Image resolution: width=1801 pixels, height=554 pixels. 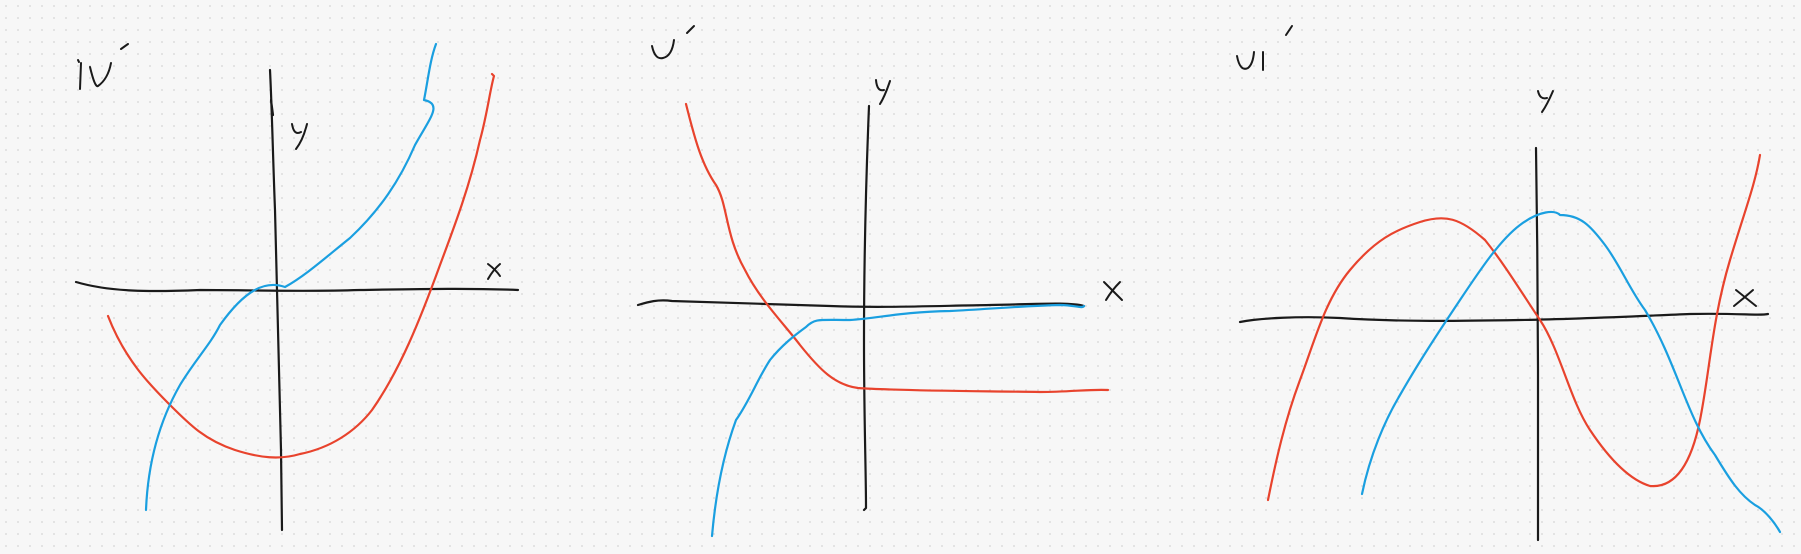 What do you see at coordinates (272, 107) in the screenshot?
I see `panel-iv-y-axis-tick` at bounding box center [272, 107].